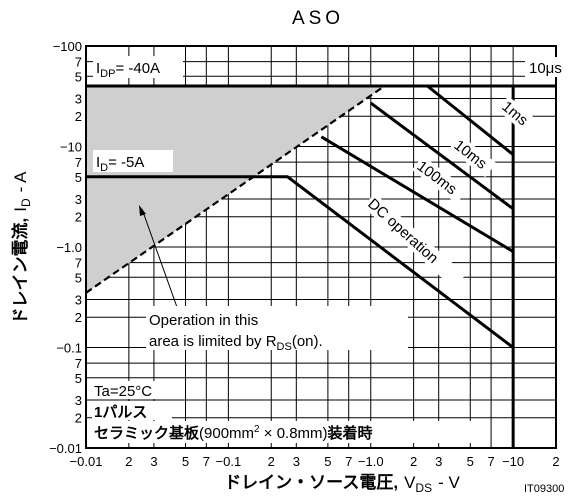 The height and width of the screenshot is (497, 580). I want to click on series-line-1ms, so click(470, 120).